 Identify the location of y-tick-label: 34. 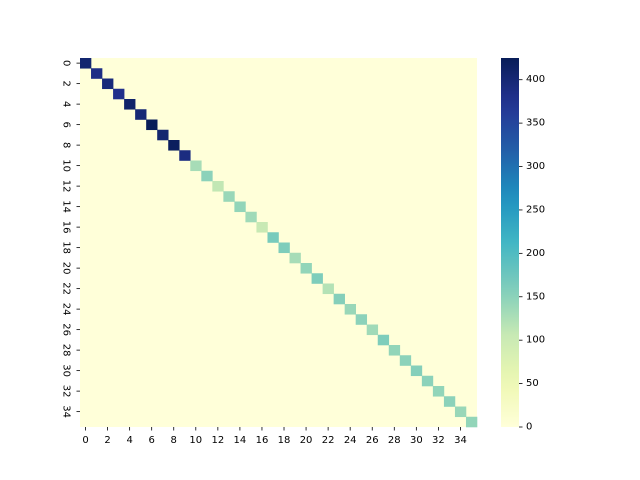
(66, 411).